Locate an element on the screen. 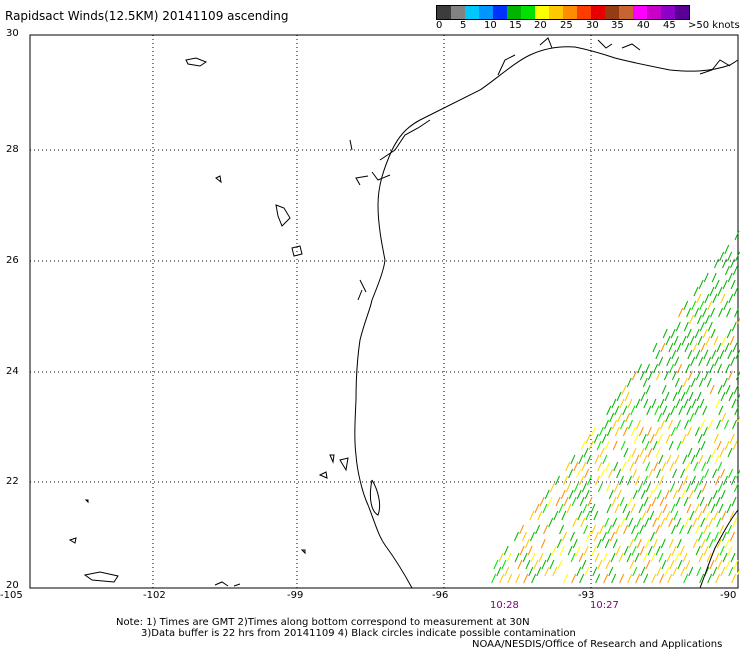  lat-label-24: 24 is located at coordinates (12, 371).